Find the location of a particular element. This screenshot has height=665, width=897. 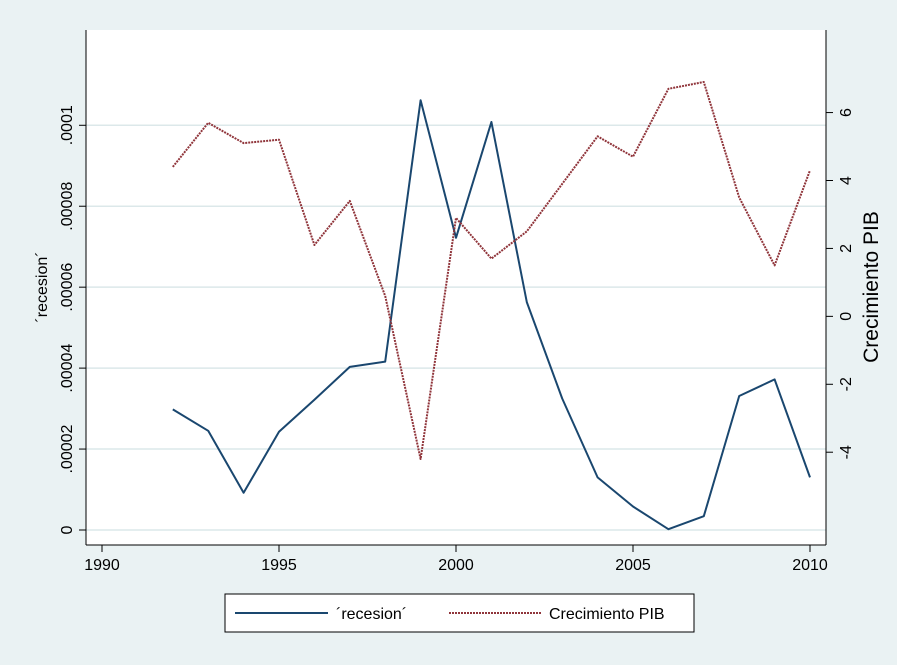

x-tick-label-1: 1995 is located at coordinates (279, 565).